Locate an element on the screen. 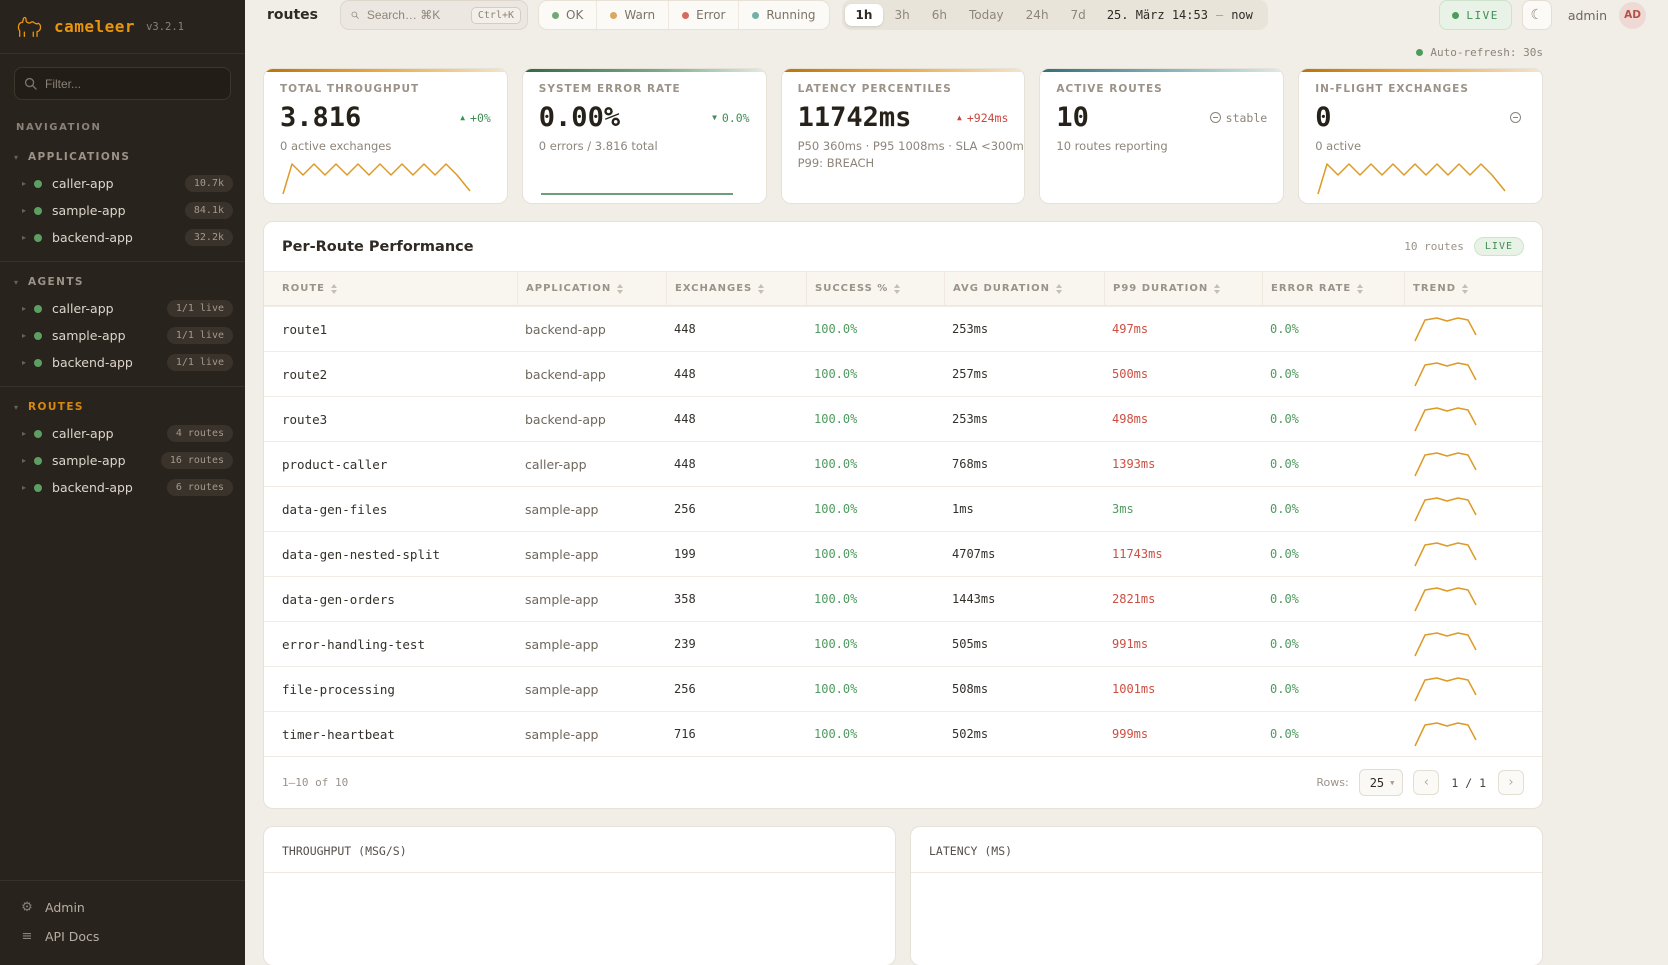  topbar: routes Ctrl+K OK Warn is located at coordinates (956, 15).